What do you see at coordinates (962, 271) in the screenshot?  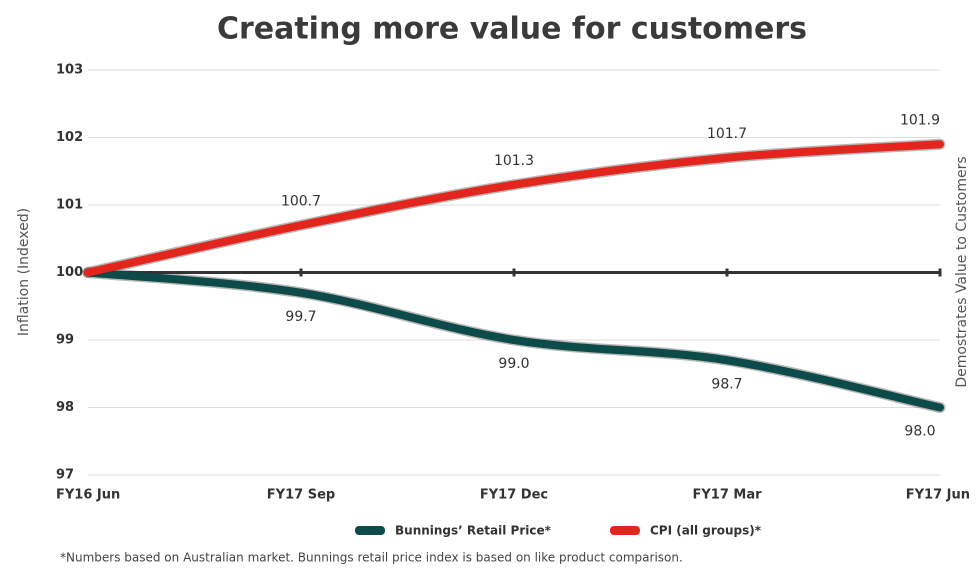 I see `side-label: Demostrates Value to Customers` at bounding box center [962, 271].